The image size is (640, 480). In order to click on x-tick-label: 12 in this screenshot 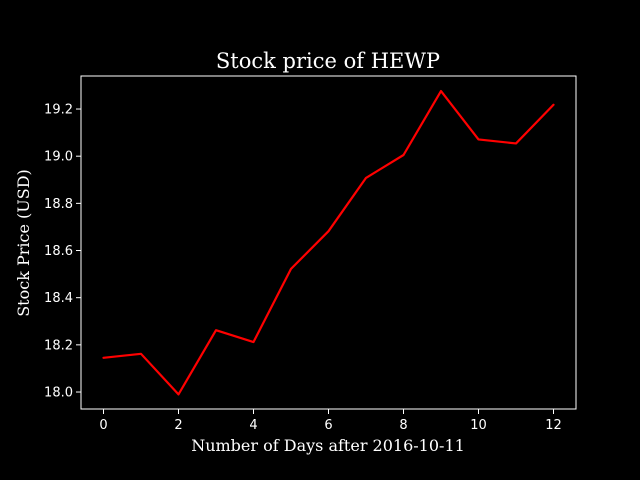, I will do `click(553, 425)`.